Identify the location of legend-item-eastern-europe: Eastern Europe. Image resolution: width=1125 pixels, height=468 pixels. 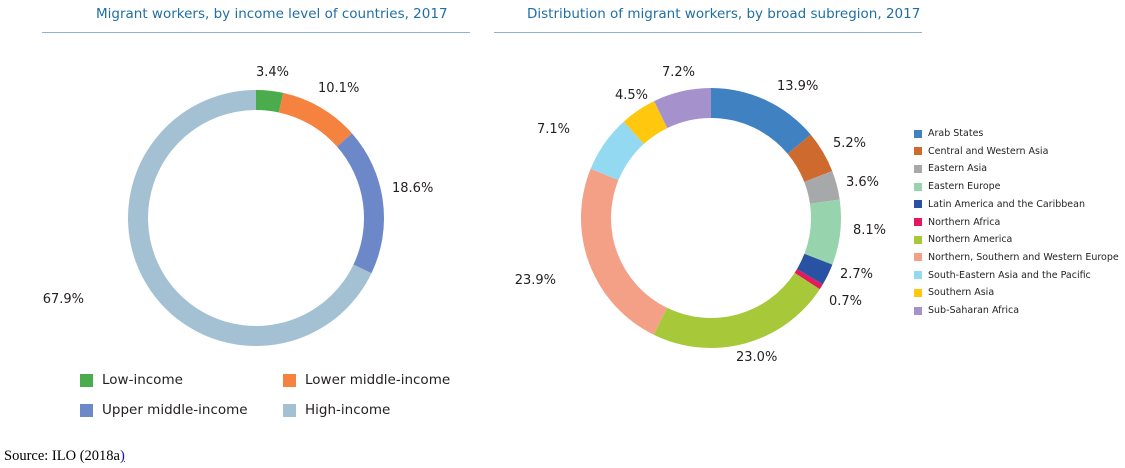
(957, 186).